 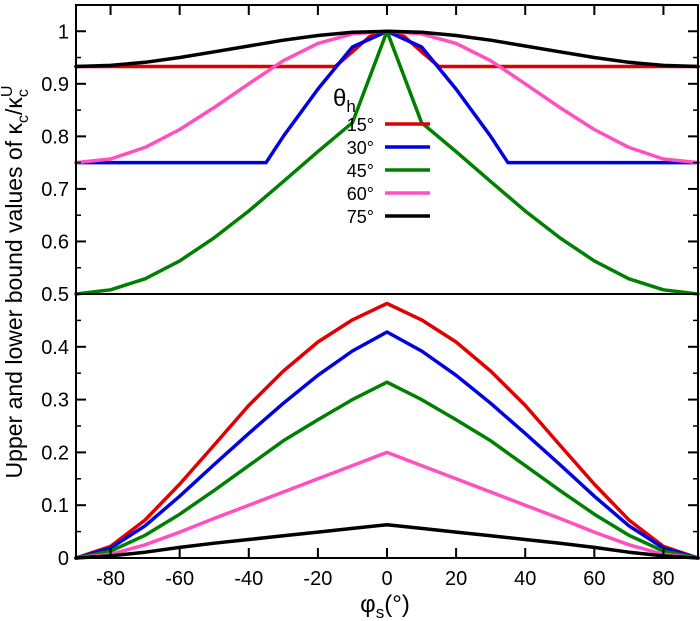 I want to click on lower-y-tick-label: 0.3, so click(x=55, y=401).